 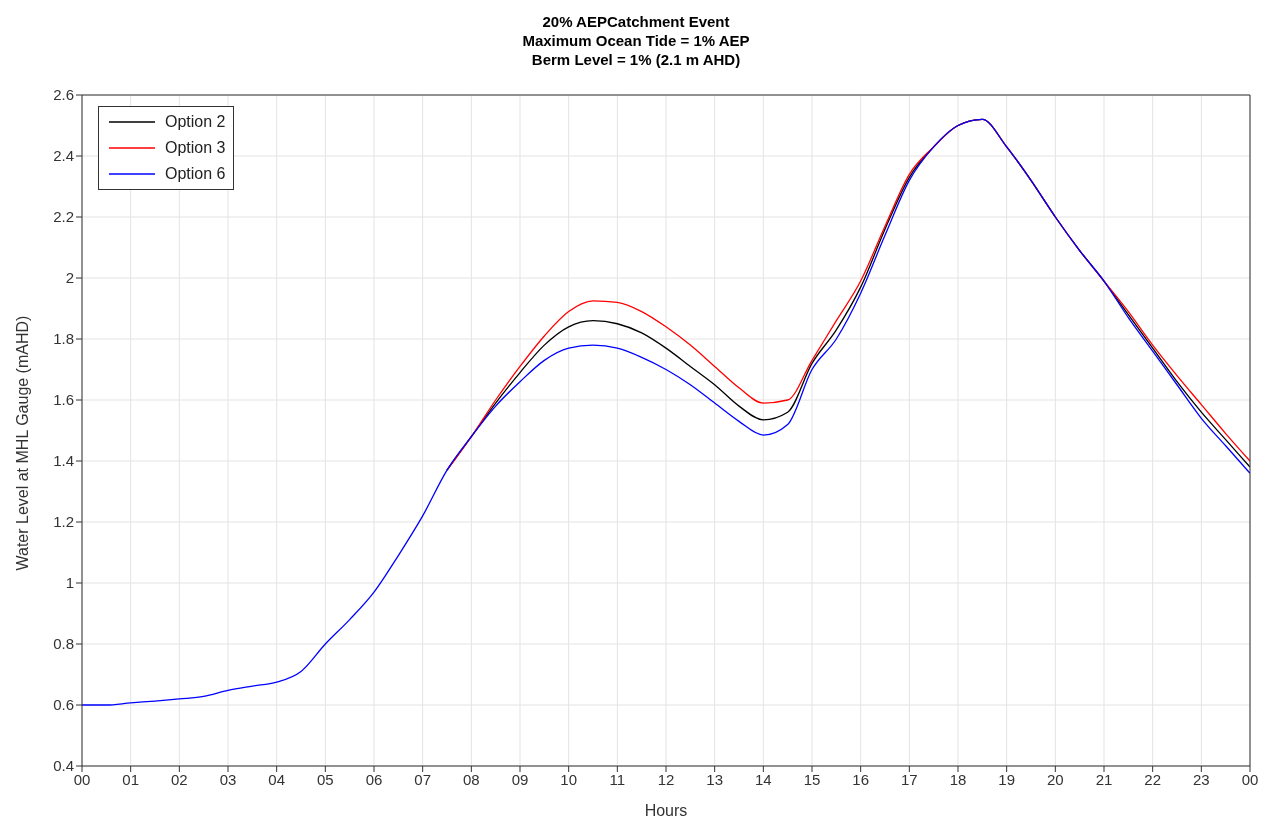 I want to click on x-tick-label: 09, so click(x=520, y=779).